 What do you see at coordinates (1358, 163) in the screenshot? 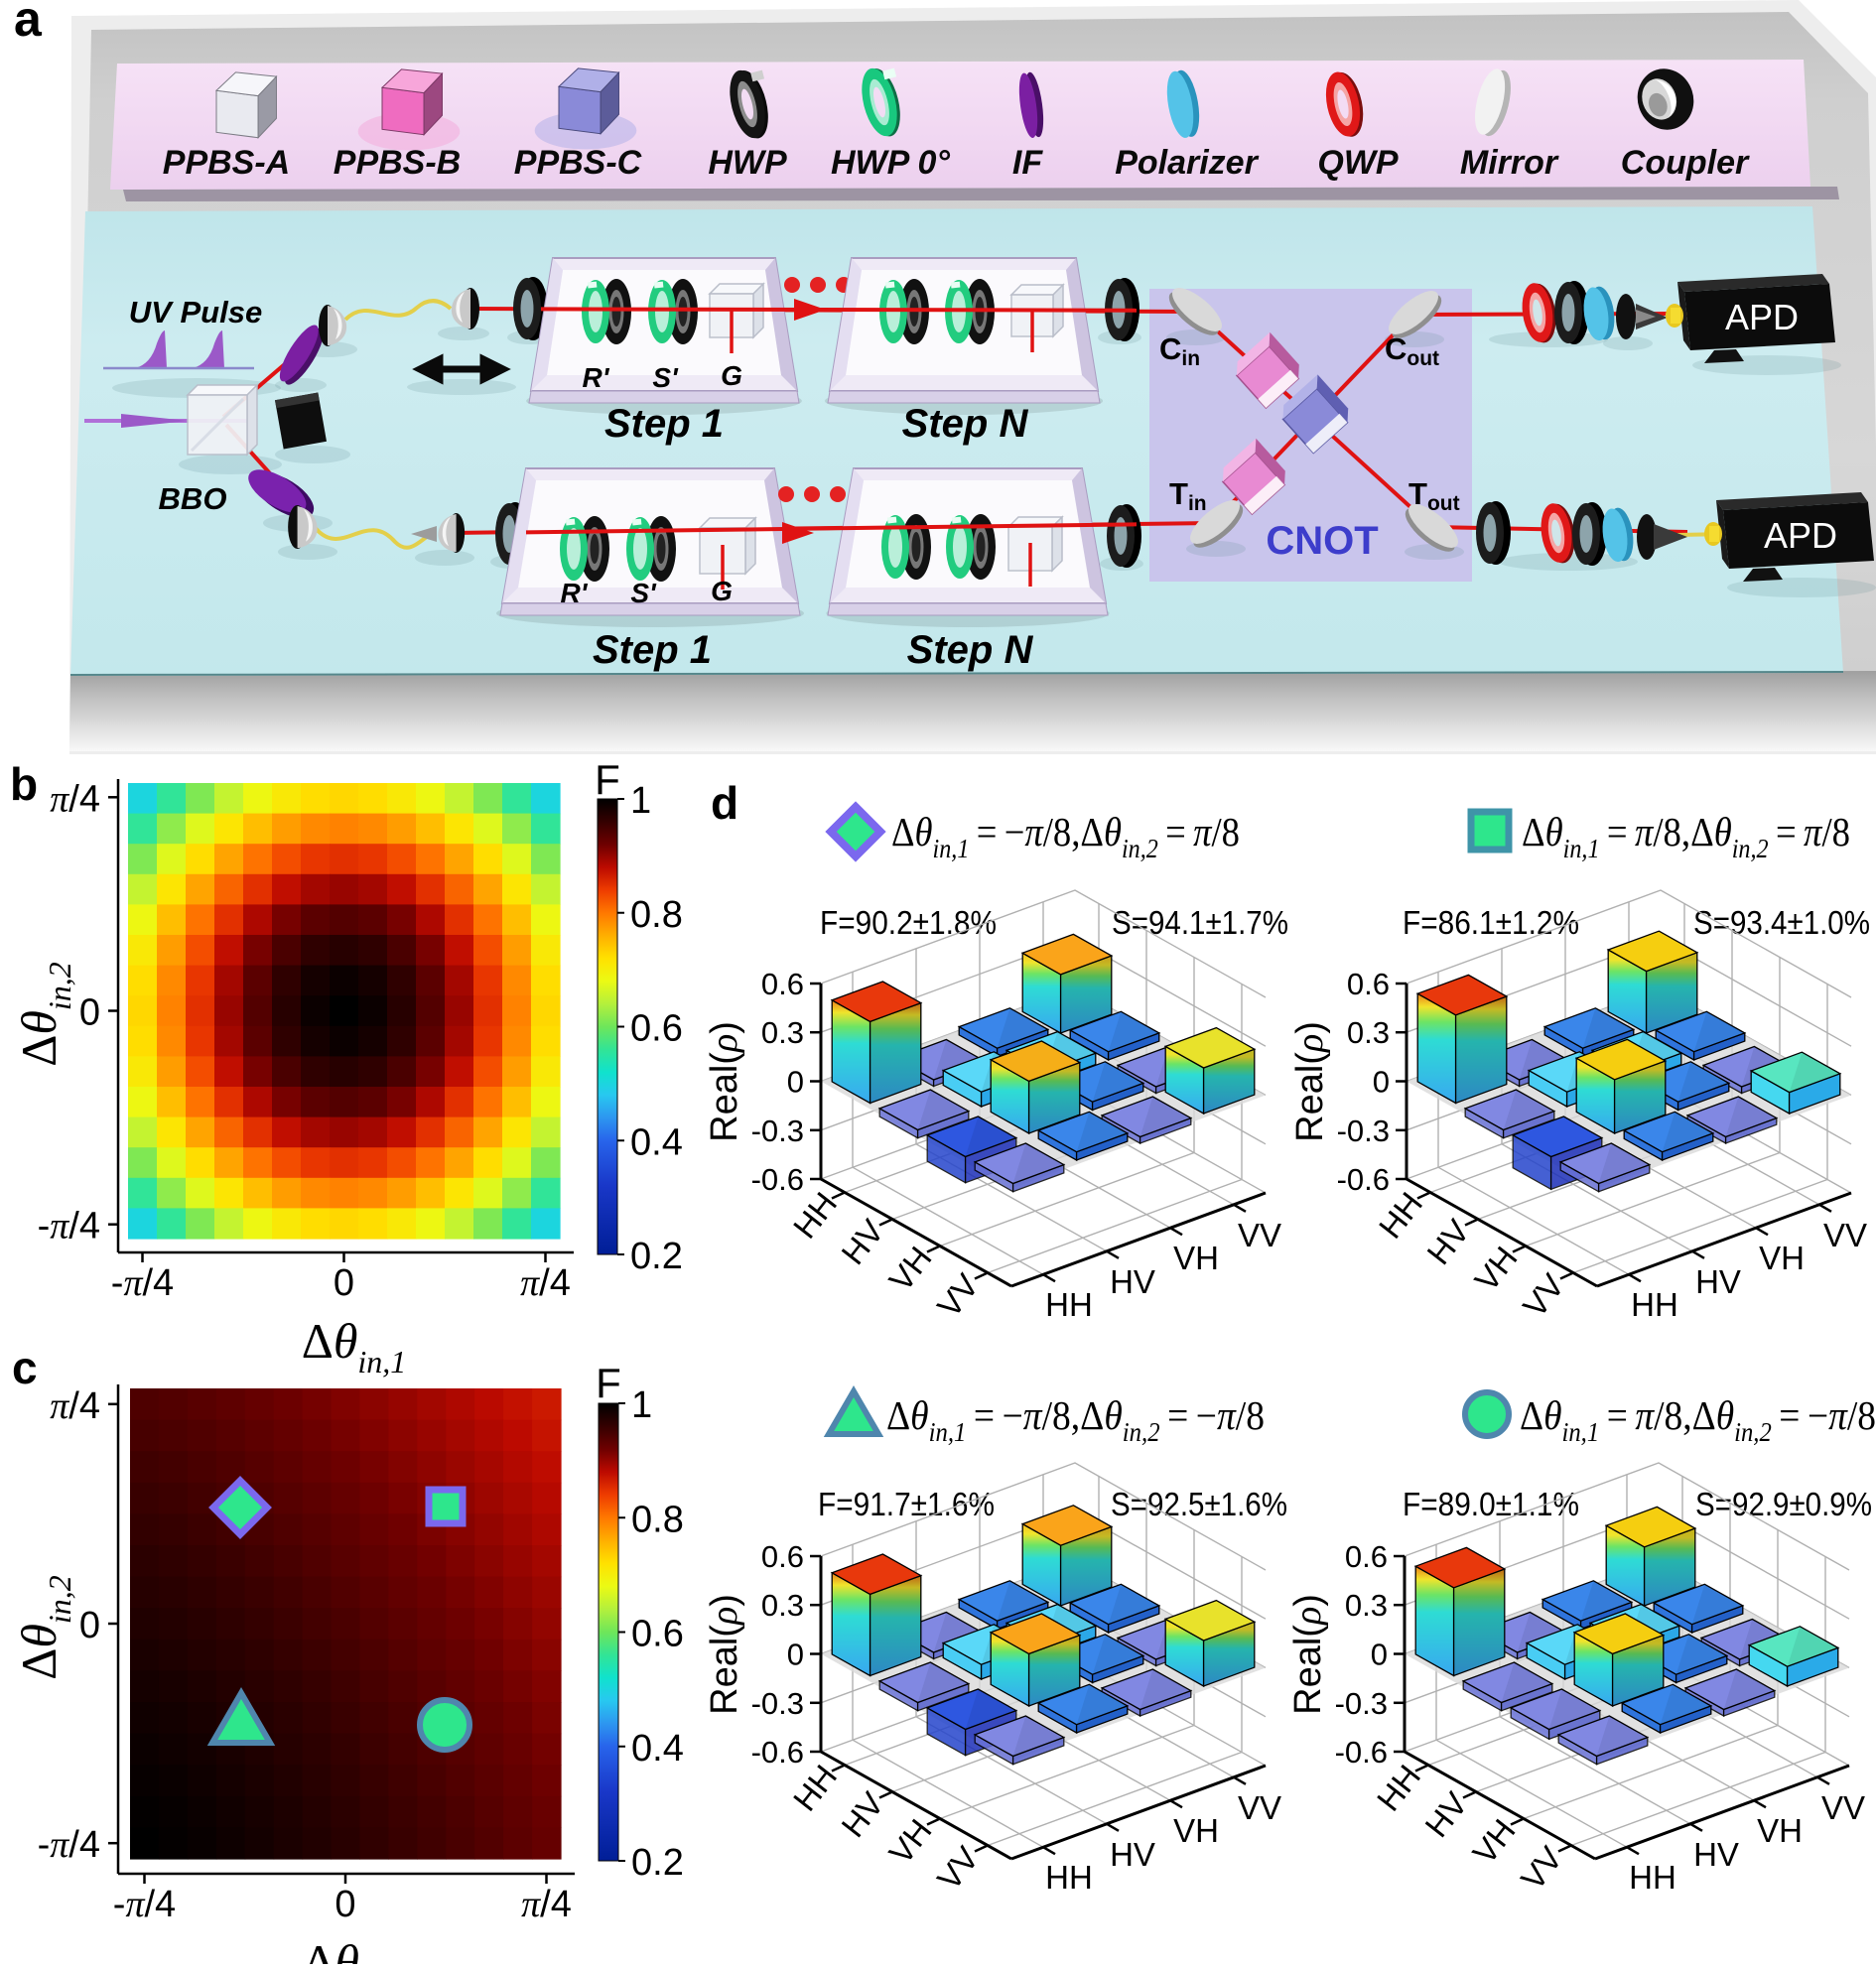
I see `svg-text: QWP` at bounding box center [1358, 163].